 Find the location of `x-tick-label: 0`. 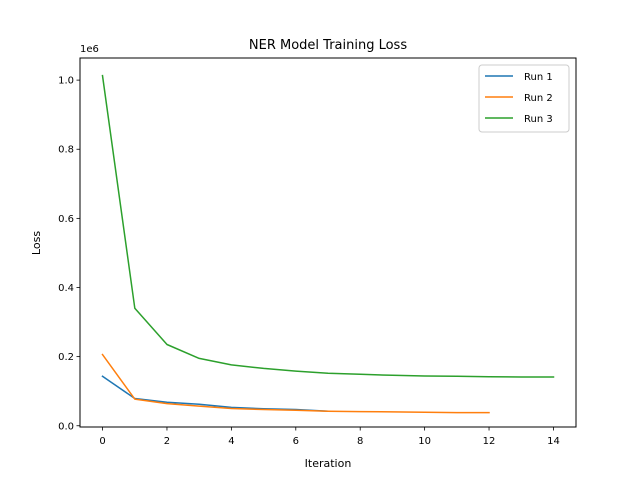

x-tick-label: 0 is located at coordinates (102, 441).